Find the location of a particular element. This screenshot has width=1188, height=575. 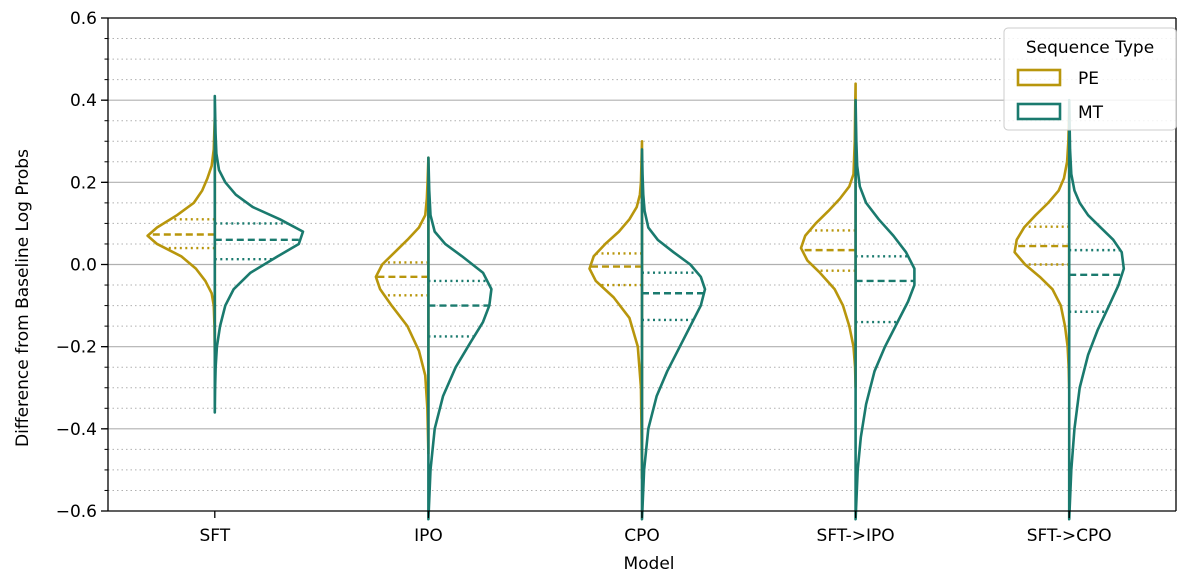

legend-title: Sequence Type is located at coordinates (1090, 48).